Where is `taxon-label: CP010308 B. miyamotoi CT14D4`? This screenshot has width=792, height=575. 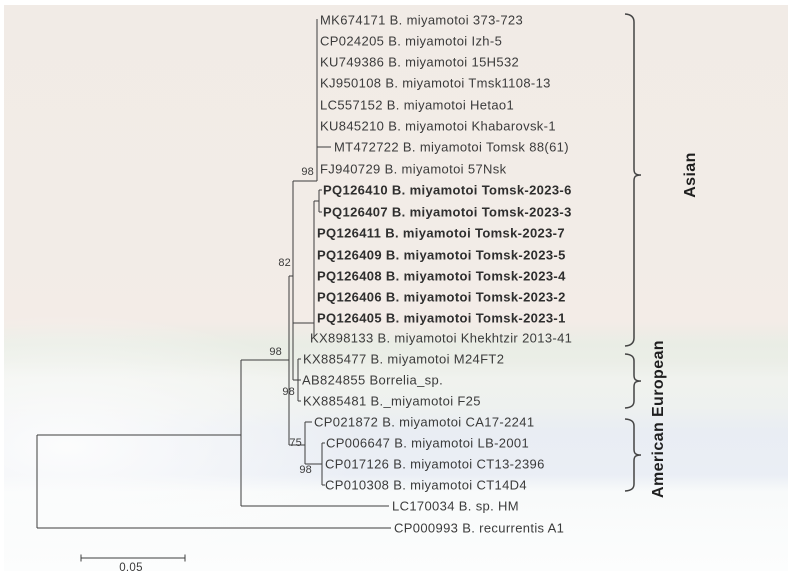
taxon-label: CP010308 B. miyamotoi CT14D4 is located at coordinates (426, 485).